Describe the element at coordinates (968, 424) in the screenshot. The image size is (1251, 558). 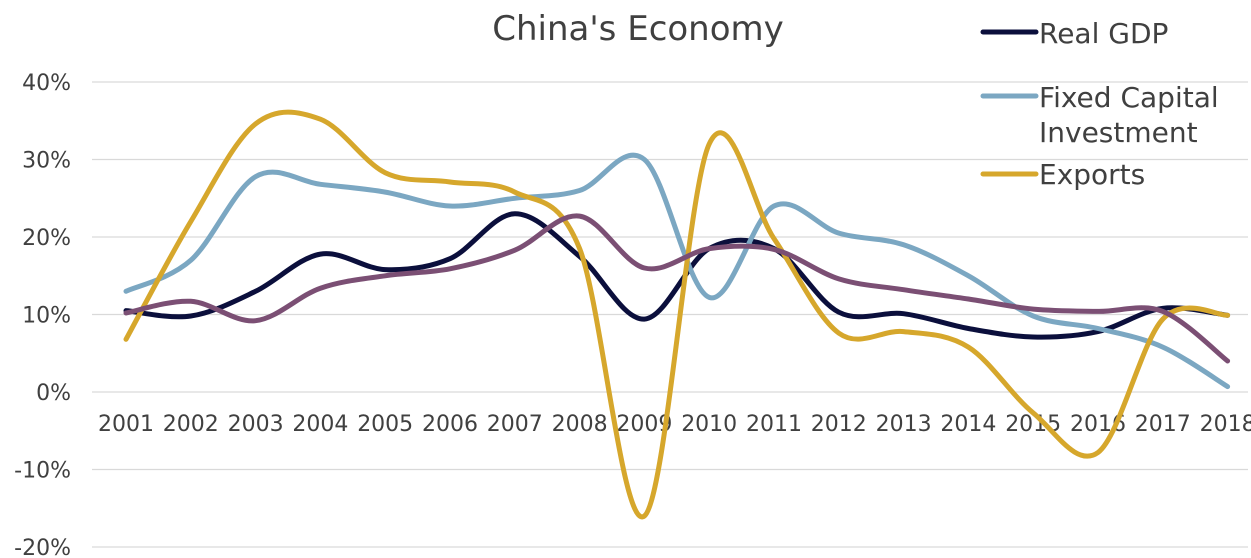
I see `x-tick-label: 2014` at that location.